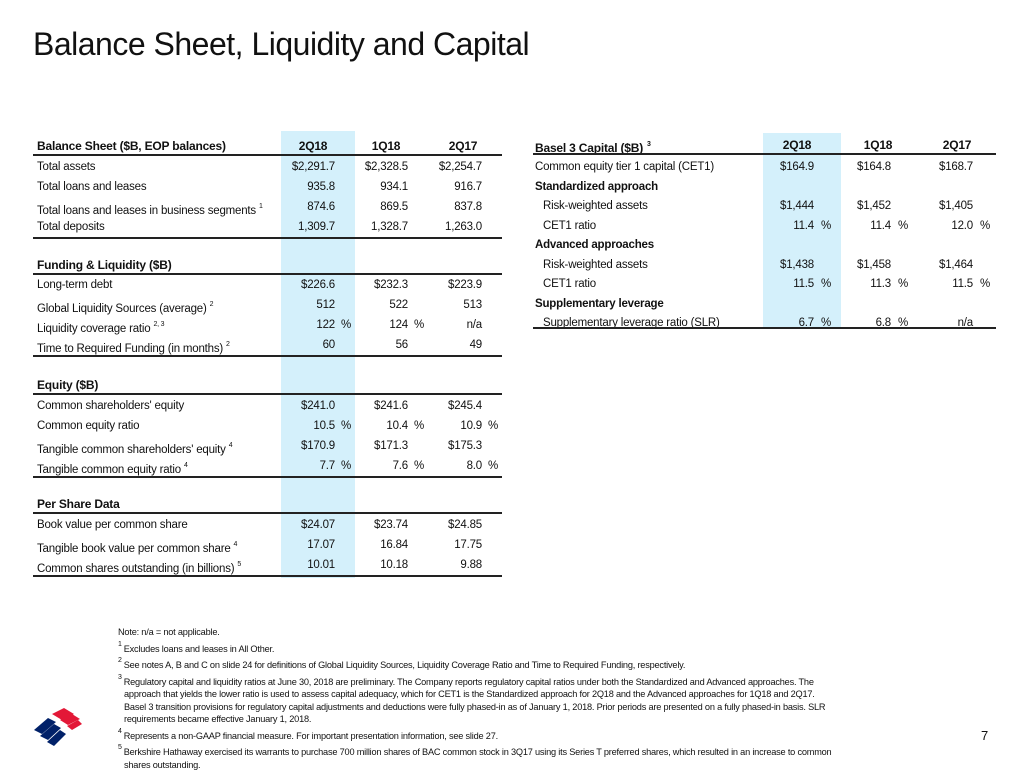 Image resolution: width=1024 pixels, height=771 pixels. Describe the element at coordinates (596, 187) in the screenshot. I see `row-label: Standardized approach` at that location.